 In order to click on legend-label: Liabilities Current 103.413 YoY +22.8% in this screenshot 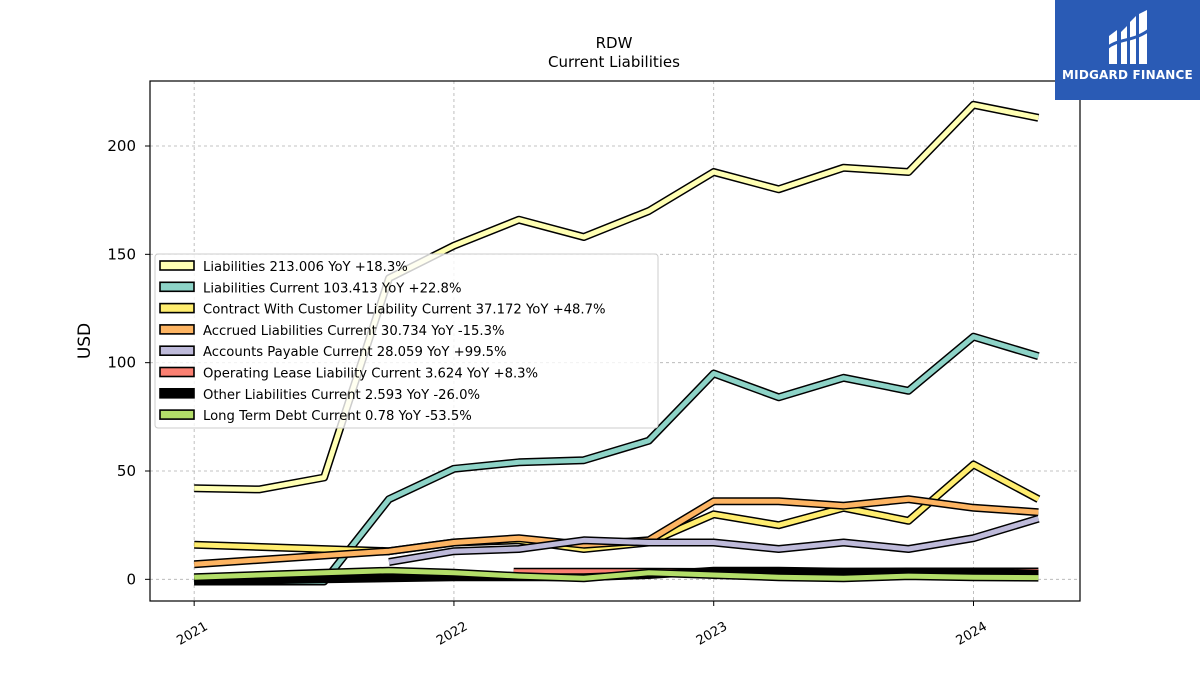, I will do `click(332, 288)`.